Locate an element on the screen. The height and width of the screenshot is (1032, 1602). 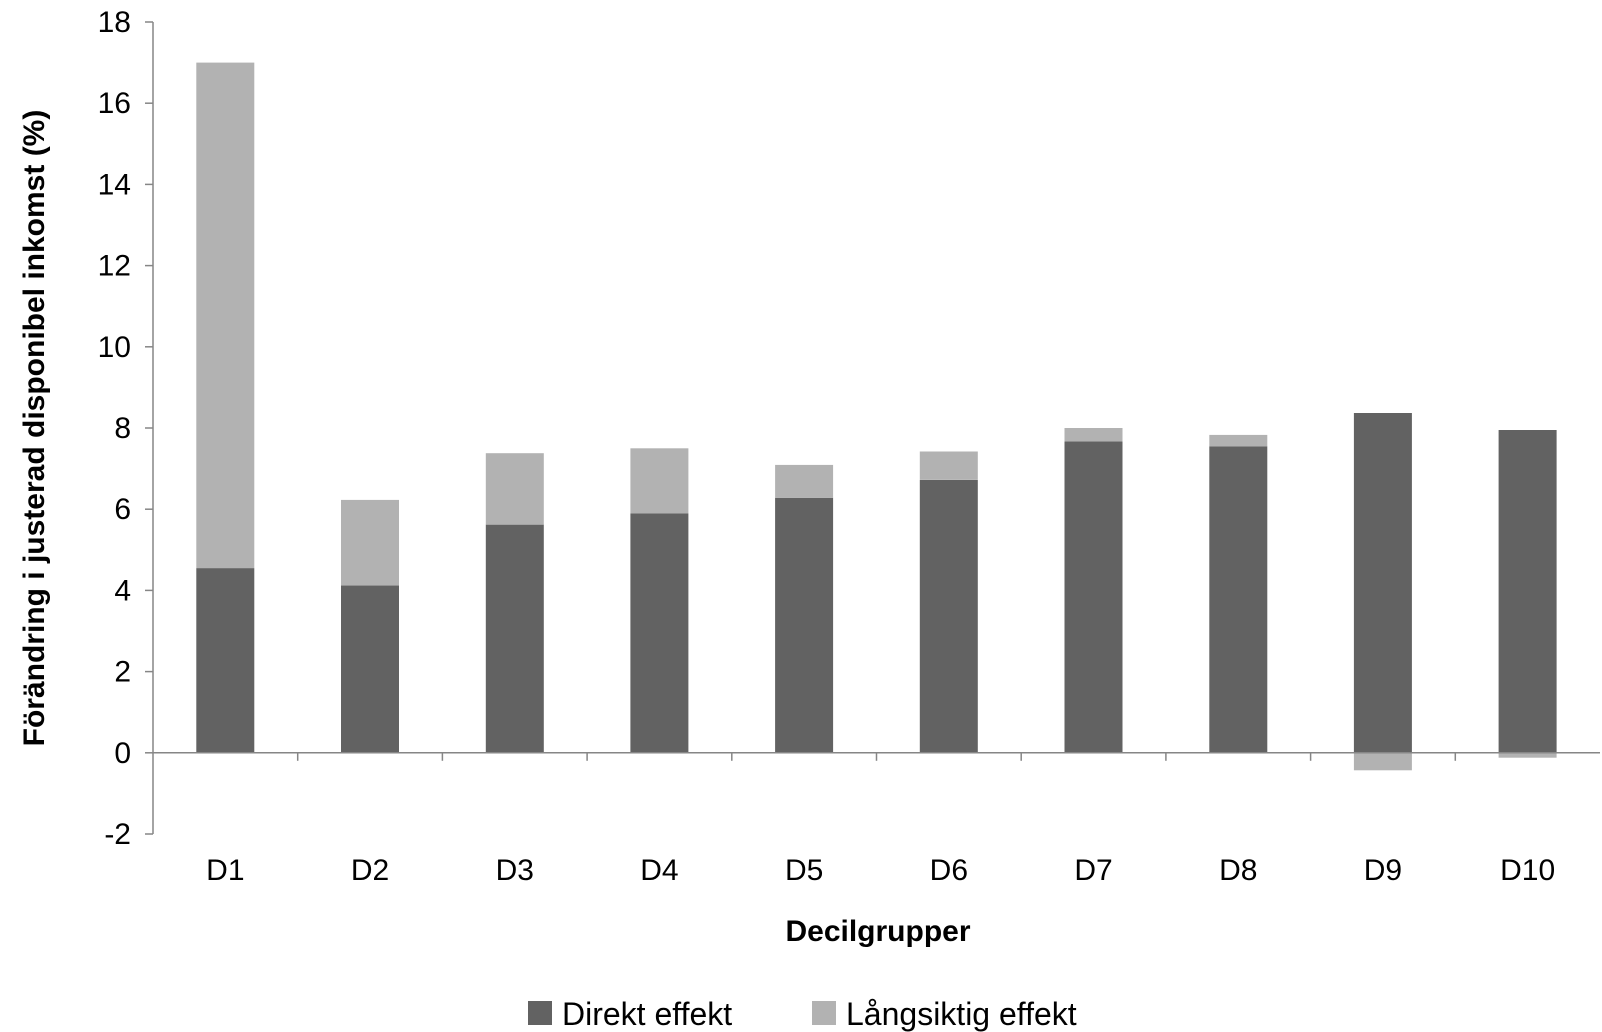
x-tick-label-d2: D2 is located at coordinates (370, 870).